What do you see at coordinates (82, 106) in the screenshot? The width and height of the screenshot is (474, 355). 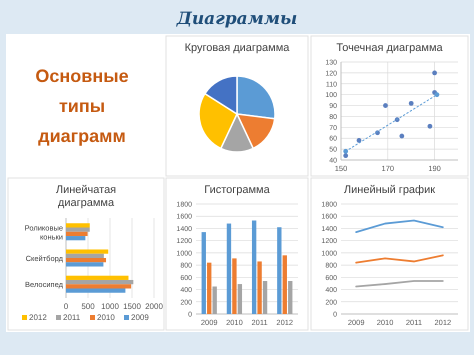 I see `text: Основные типы диаграмм` at bounding box center [82, 106].